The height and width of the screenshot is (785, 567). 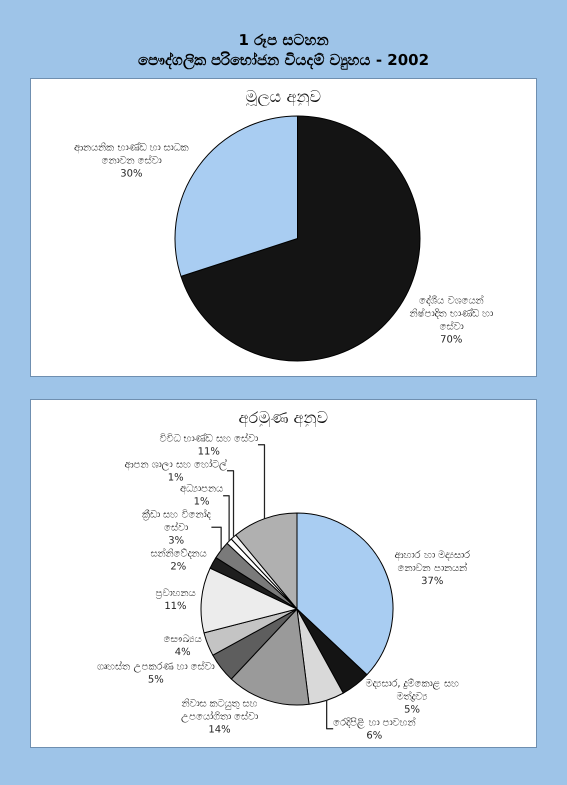 I want to click on slice-label: දේශීය වශයෙන් නිෂ්පාදිත භාණ්ඩ හා සේවා, so click(x=451, y=312).